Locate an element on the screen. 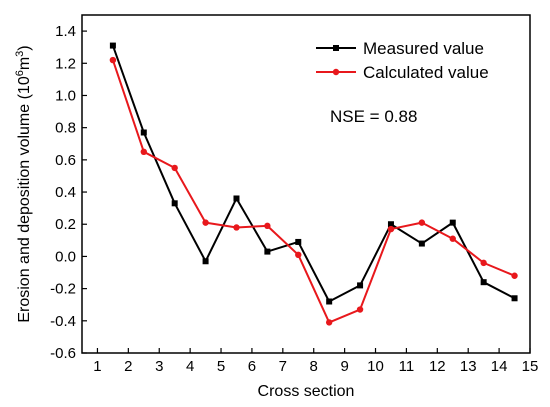 The height and width of the screenshot is (407, 550). y-tick-label: -0.4 is located at coordinates (63, 321).